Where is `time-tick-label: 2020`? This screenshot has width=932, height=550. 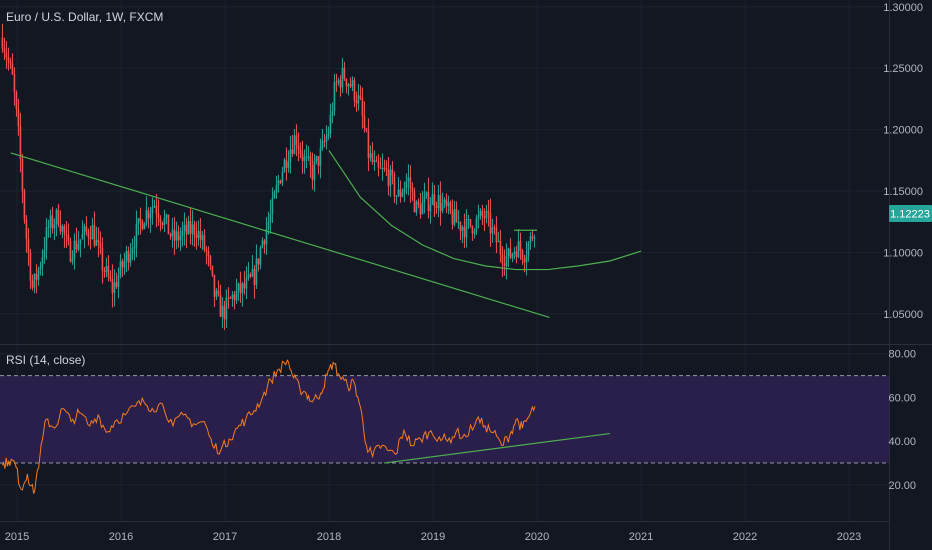
time-tick-label: 2020 is located at coordinates (537, 537).